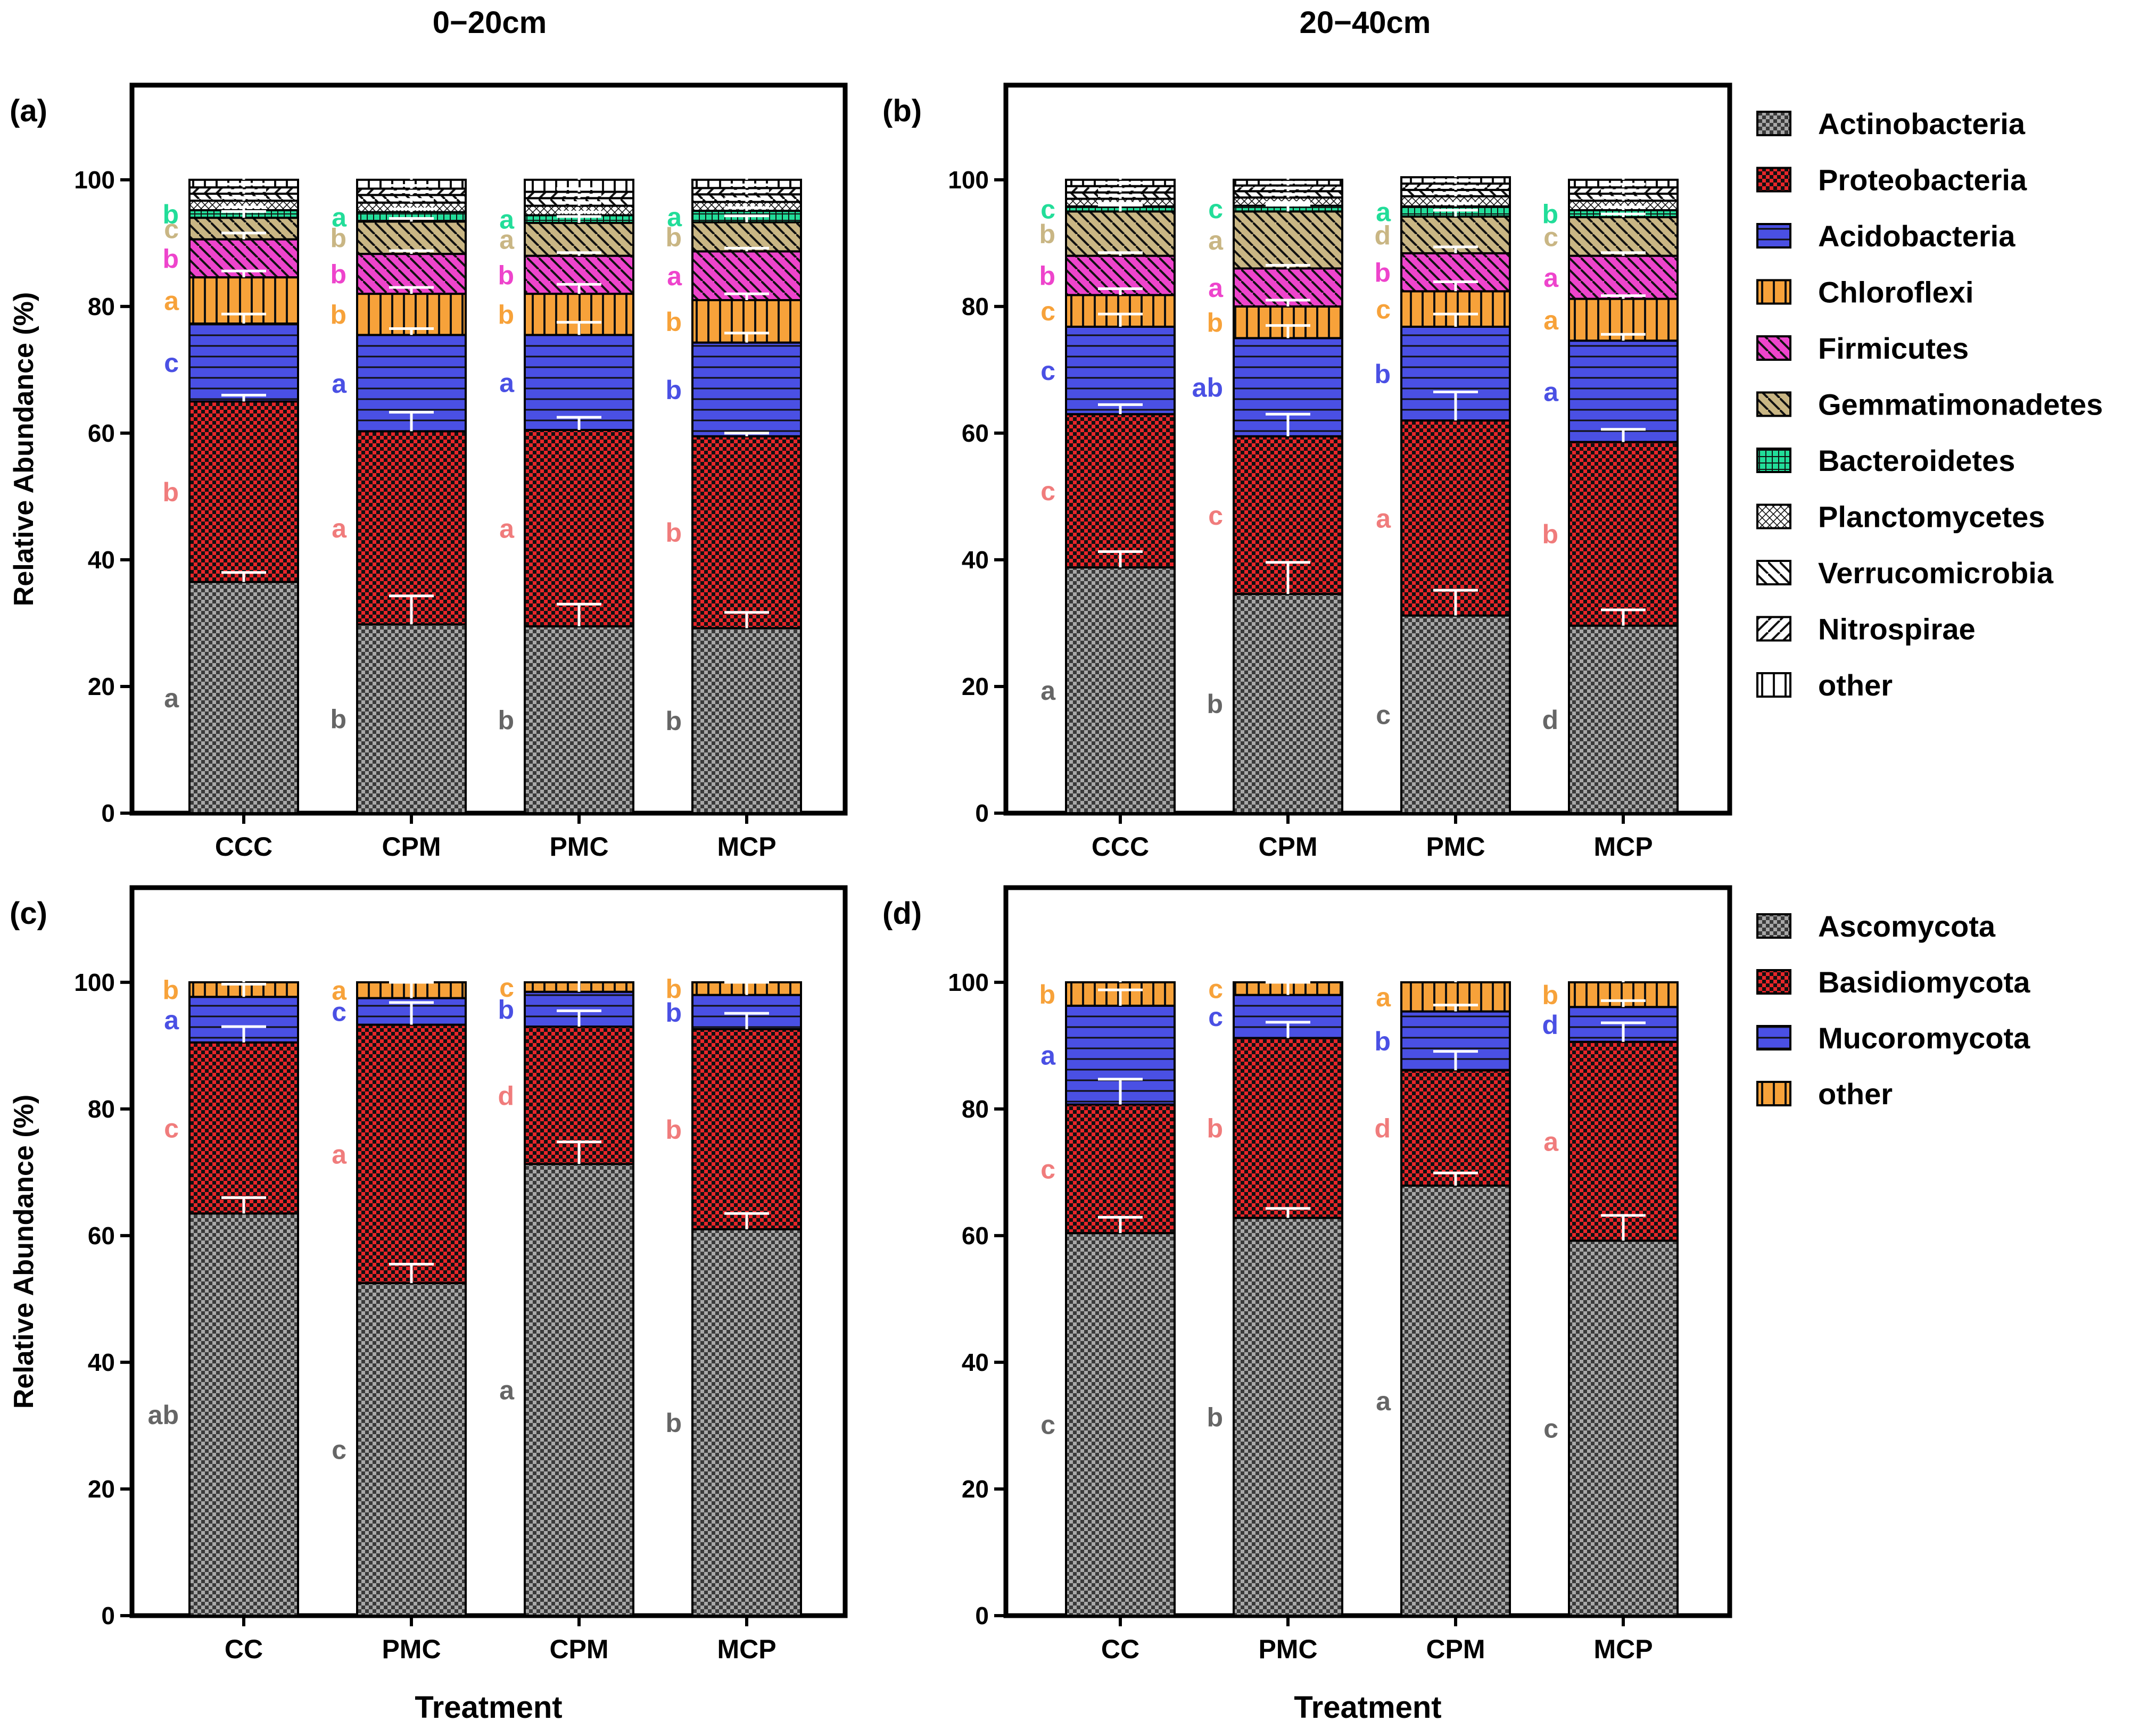  Describe the element at coordinates (28, 111) in the screenshot. I see `panel-label: (a)` at that location.